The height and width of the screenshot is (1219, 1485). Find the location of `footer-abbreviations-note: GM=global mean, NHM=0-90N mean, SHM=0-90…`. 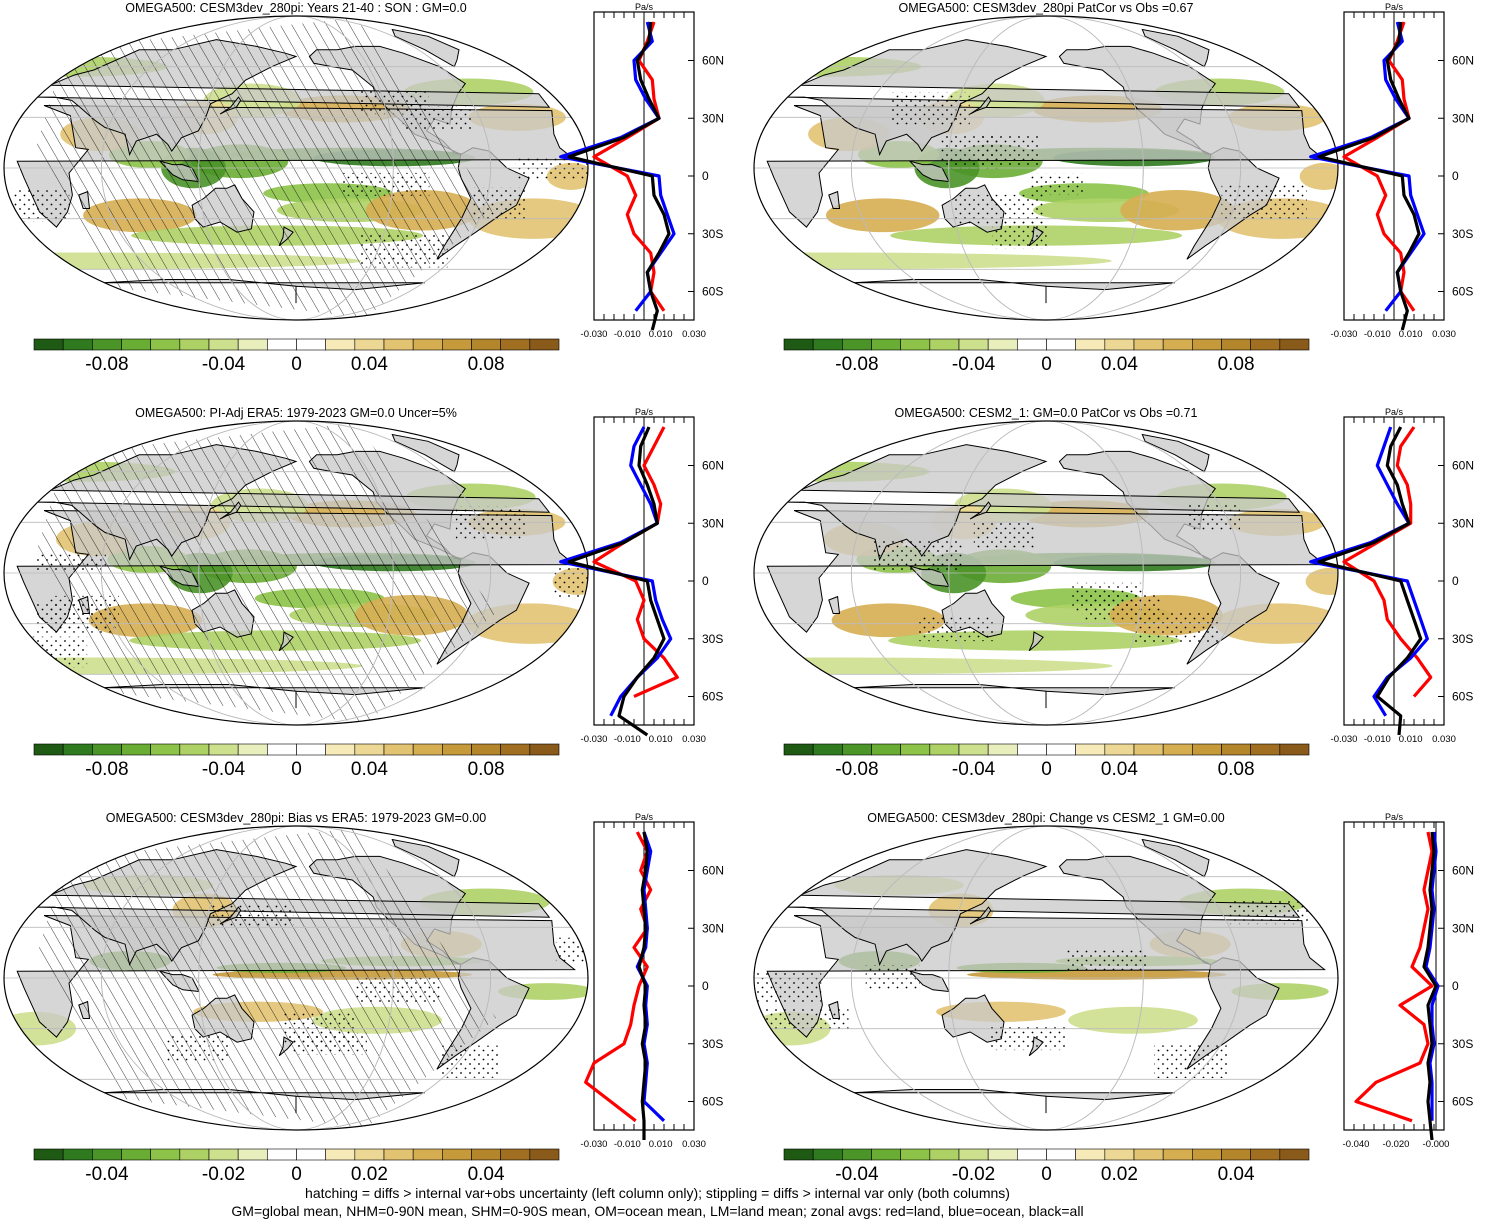

footer-abbreviations-note: GM=global mean, NHM=0-90N mean, SHM=0-90… is located at coordinates (657, 1211).